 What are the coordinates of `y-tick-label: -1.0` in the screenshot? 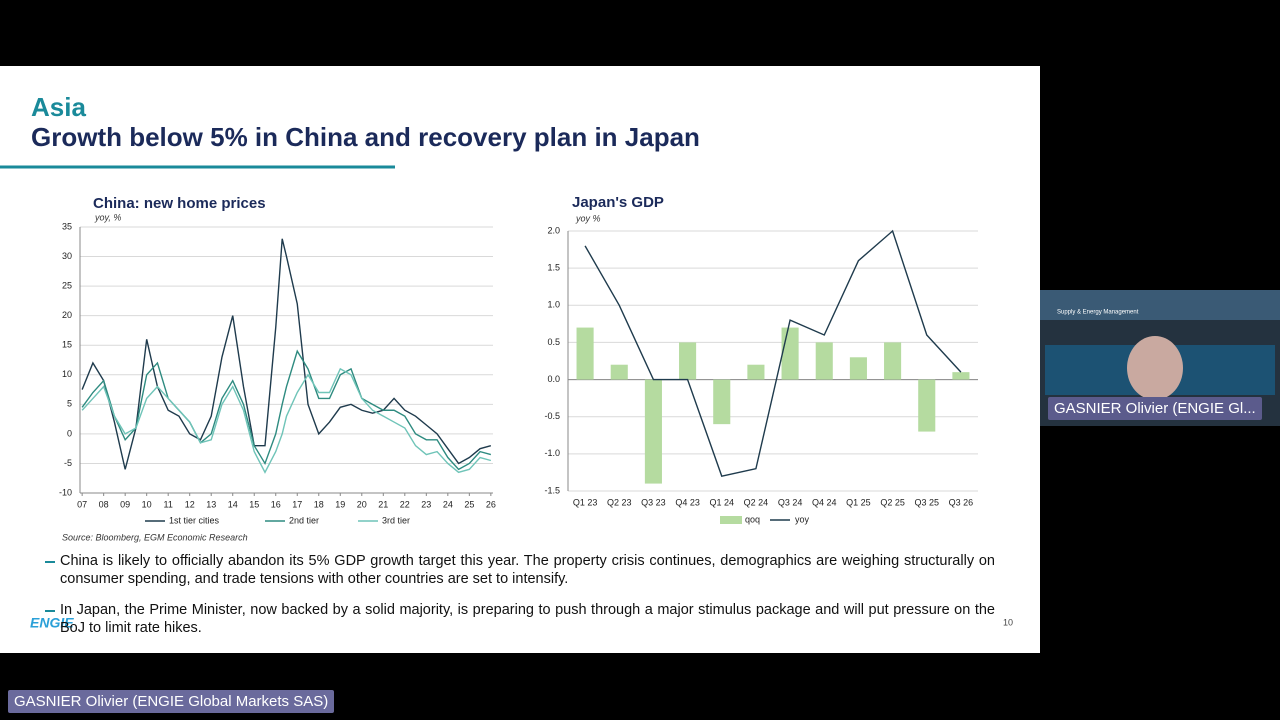 It's located at (552, 453).